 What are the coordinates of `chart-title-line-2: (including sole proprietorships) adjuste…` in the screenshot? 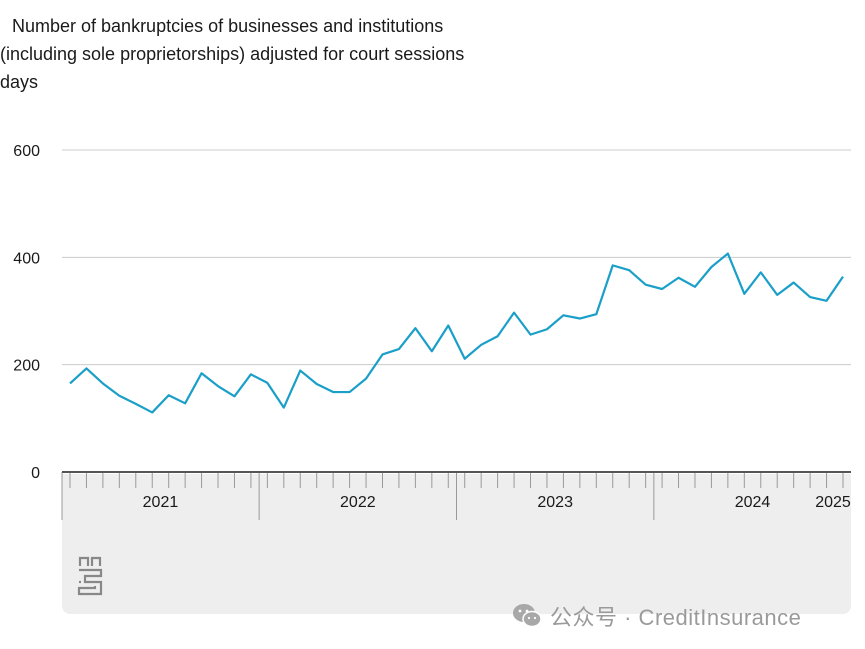 It's located at (232, 54).